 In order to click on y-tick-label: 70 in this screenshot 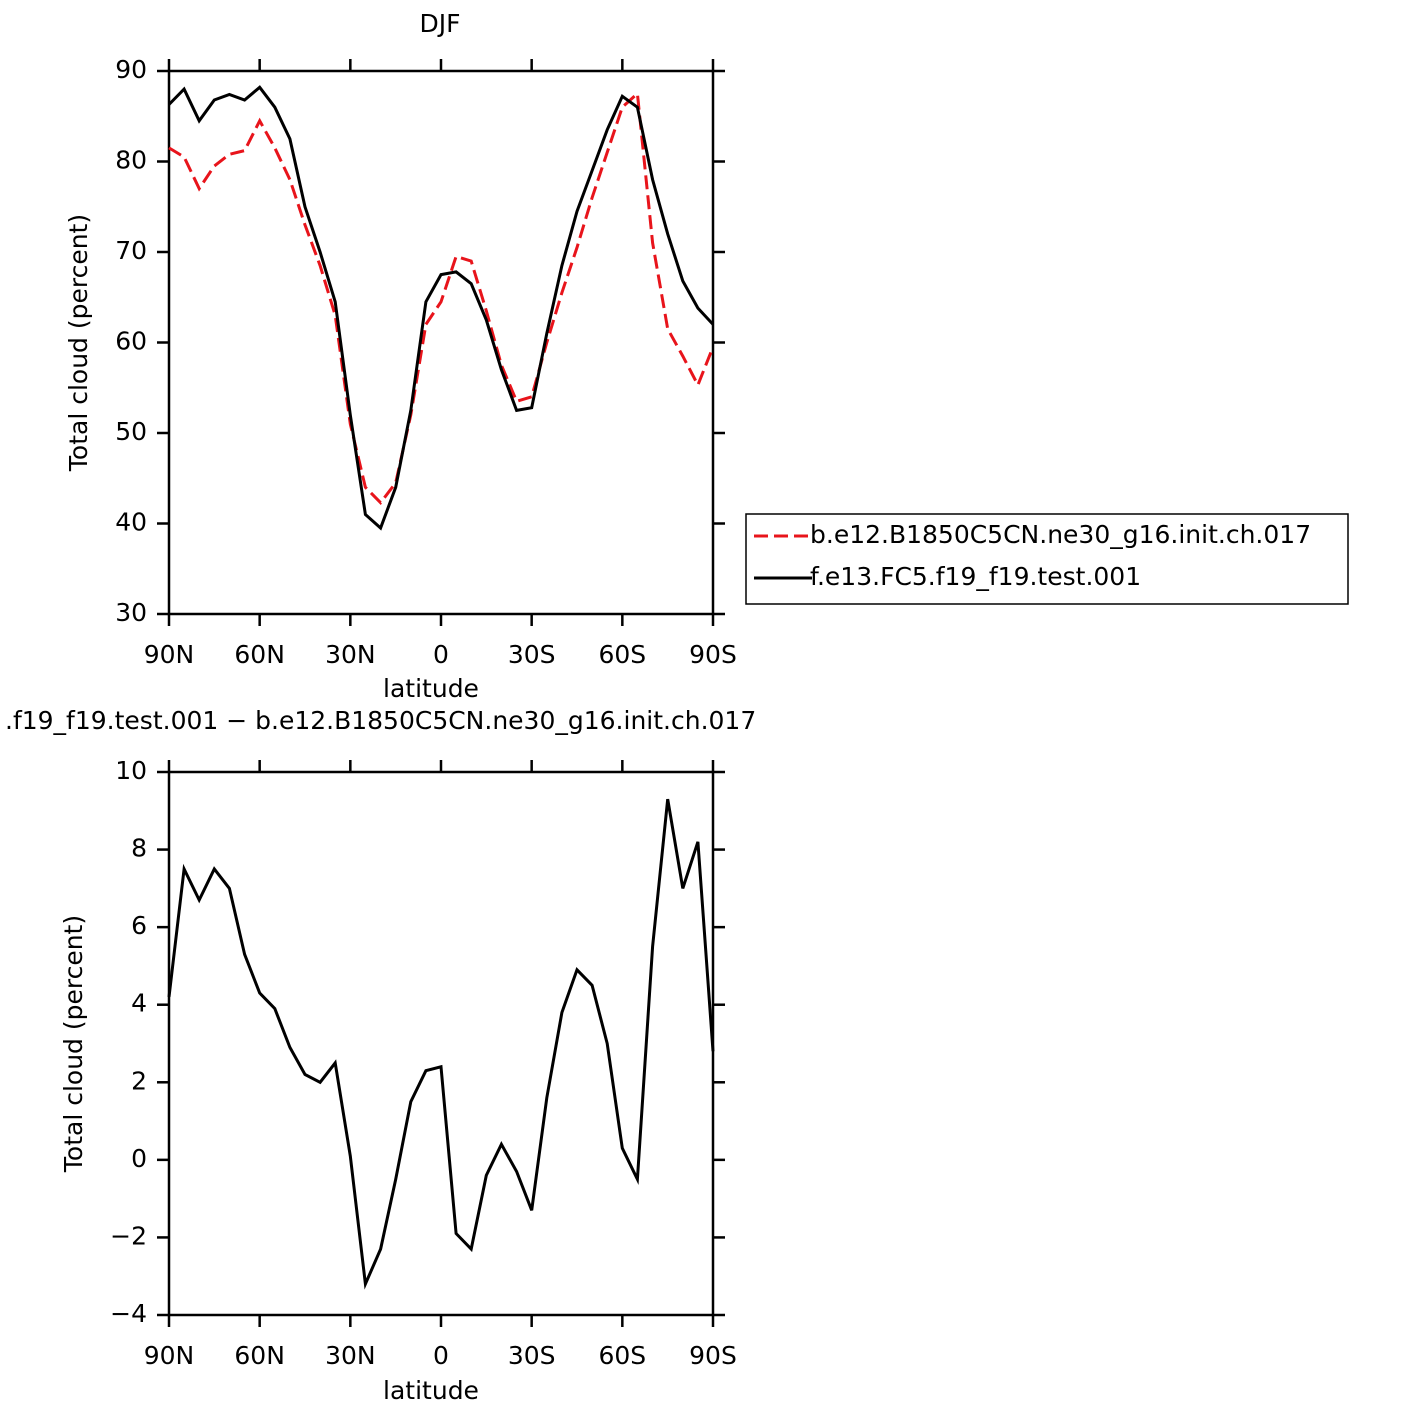, I will do `click(131, 250)`.